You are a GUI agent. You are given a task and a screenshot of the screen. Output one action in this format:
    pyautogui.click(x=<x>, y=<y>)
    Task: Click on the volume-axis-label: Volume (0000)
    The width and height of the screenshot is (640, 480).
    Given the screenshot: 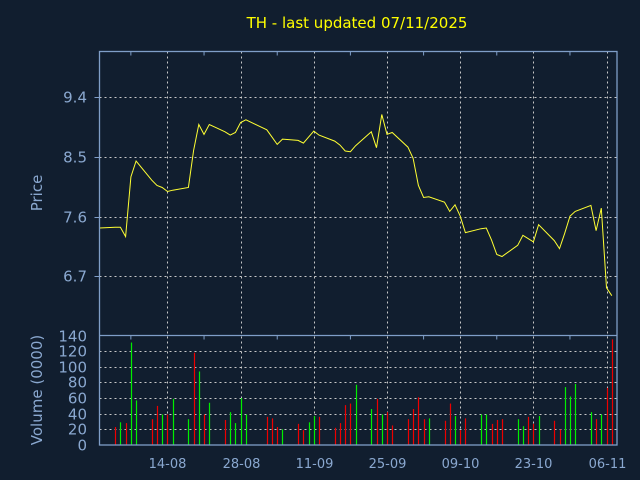 What is the action you would take?
    pyautogui.click(x=37, y=390)
    